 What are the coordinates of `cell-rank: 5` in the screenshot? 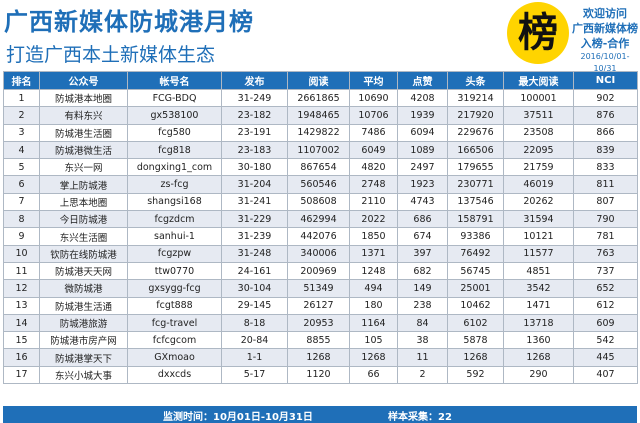 It's located at (21, 167).